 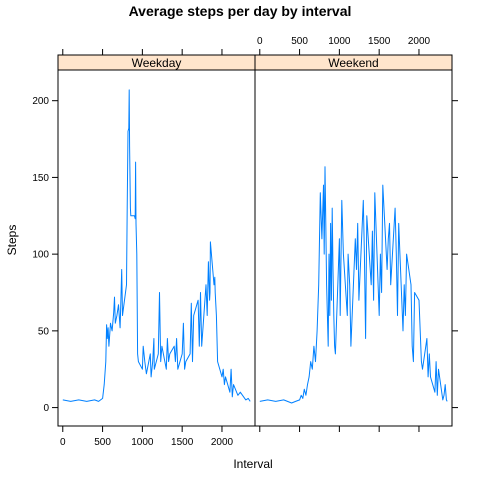 What do you see at coordinates (46, 408) in the screenshot?
I see `y-tick-label: 0` at bounding box center [46, 408].